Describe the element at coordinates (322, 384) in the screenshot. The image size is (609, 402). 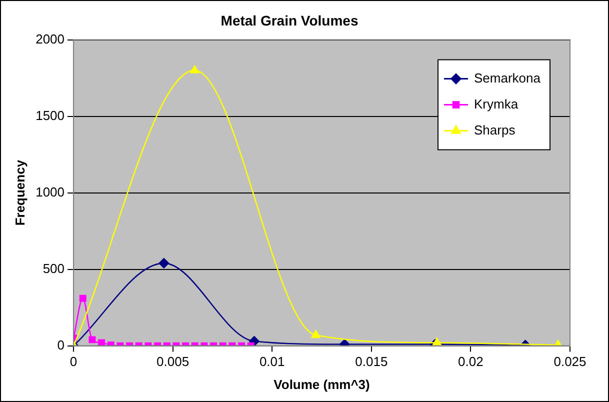
I see `x-axis-title: Volume (mm^3)` at that location.